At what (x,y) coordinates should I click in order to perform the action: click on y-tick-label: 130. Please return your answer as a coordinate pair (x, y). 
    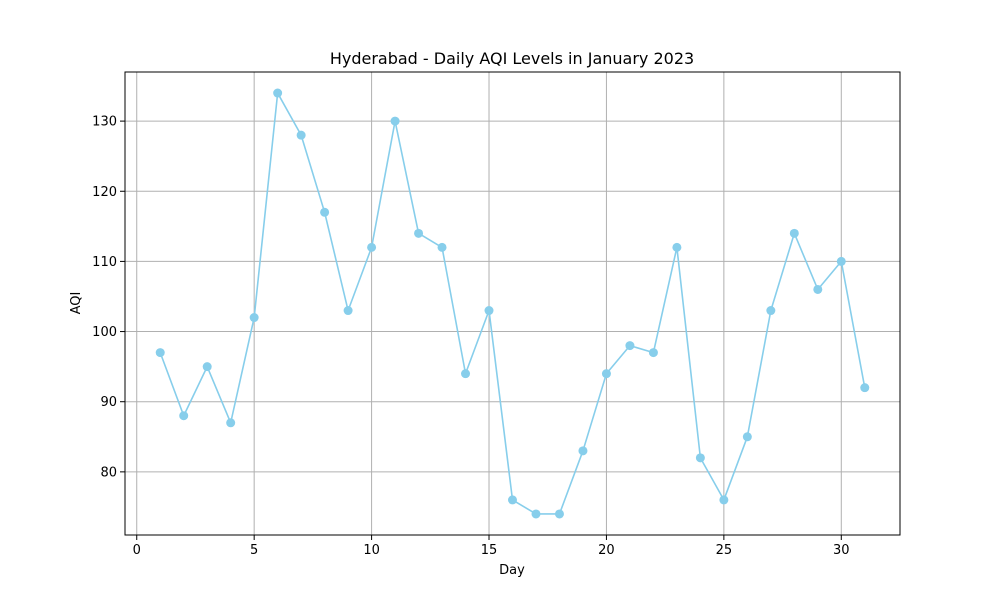
    Looking at the image, I should click on (104, 122).